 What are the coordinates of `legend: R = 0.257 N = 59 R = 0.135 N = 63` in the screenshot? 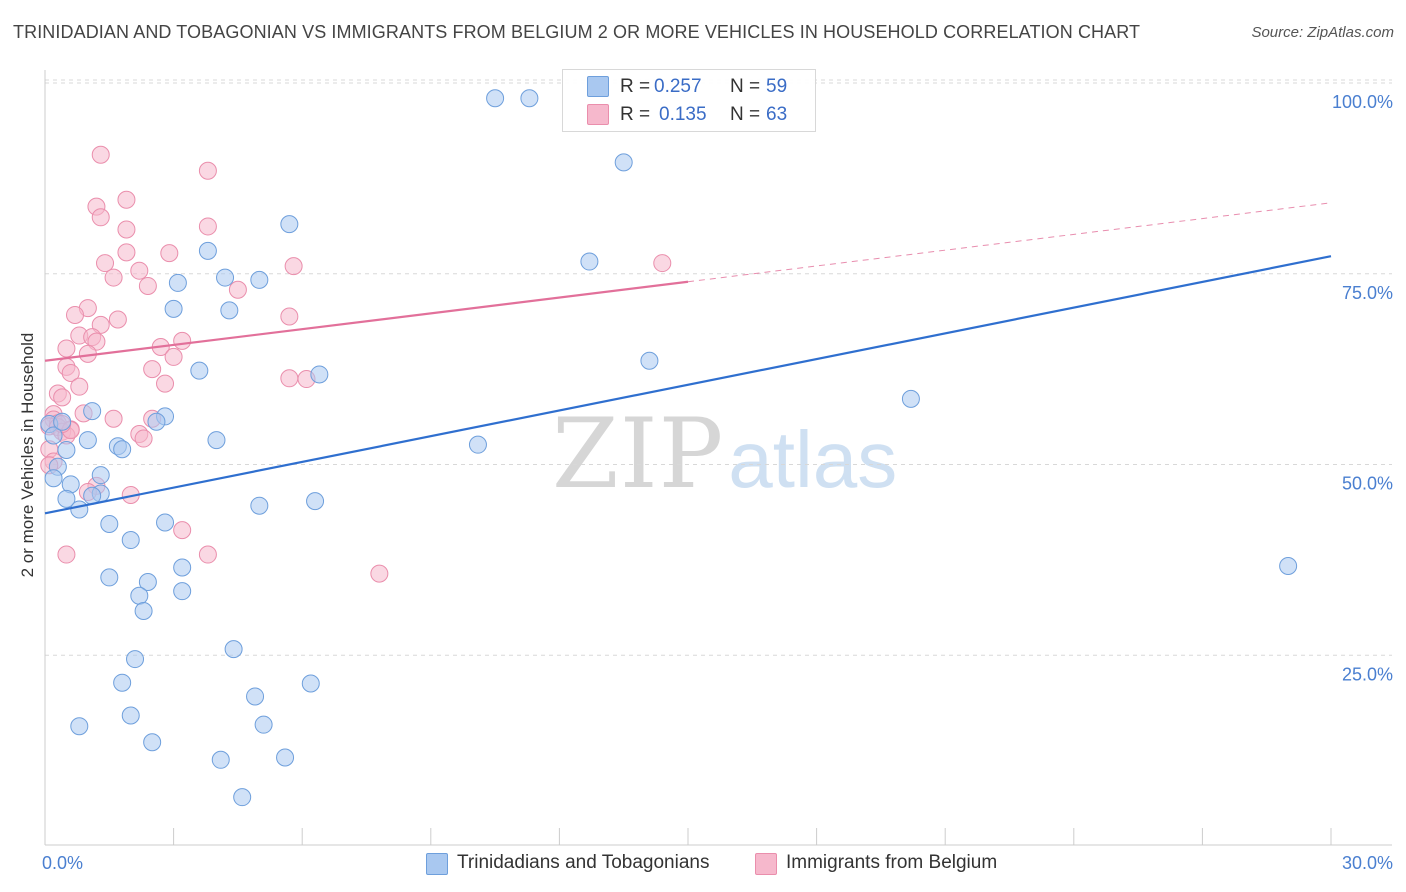 It's located at (689, 100).